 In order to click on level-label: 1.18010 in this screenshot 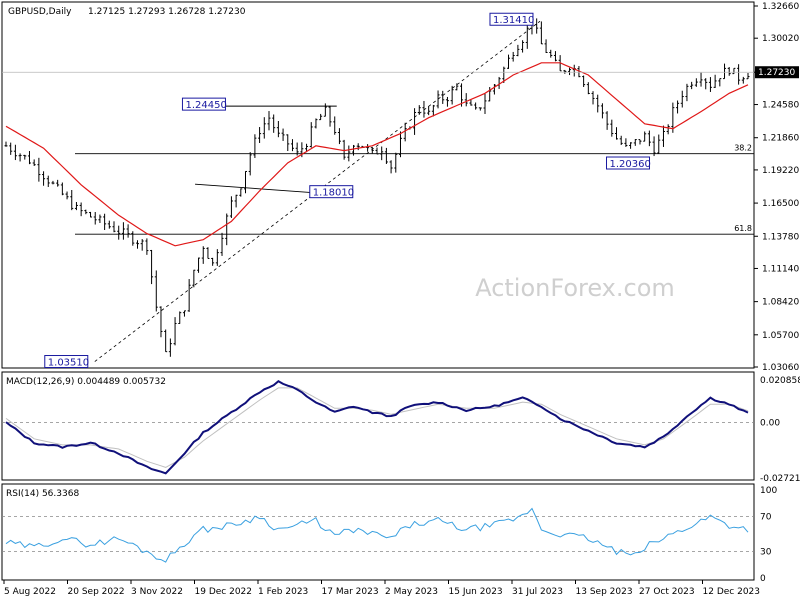, I will do `click(331, 192)`.